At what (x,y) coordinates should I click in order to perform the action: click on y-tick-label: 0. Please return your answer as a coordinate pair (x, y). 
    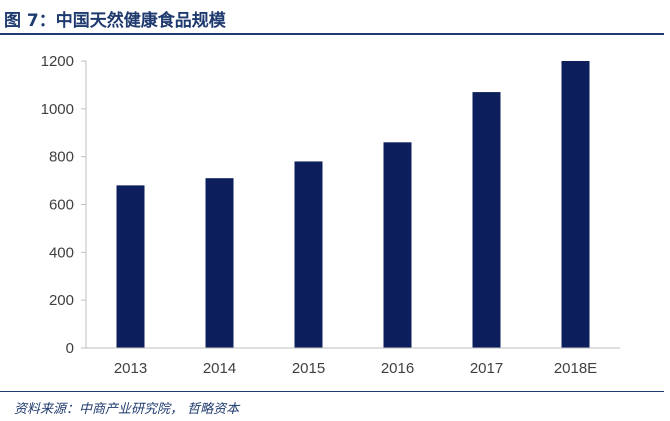
    Looking at the image, I should click on (70, 348).